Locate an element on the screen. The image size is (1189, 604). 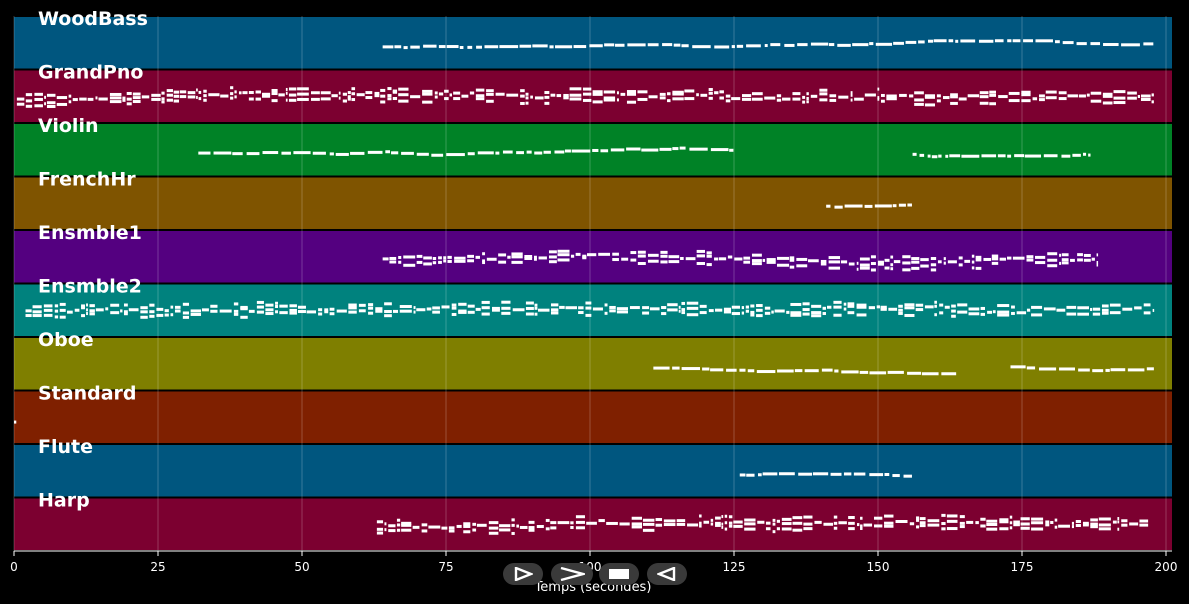
rewind-button is located at coordinates (667, 574).